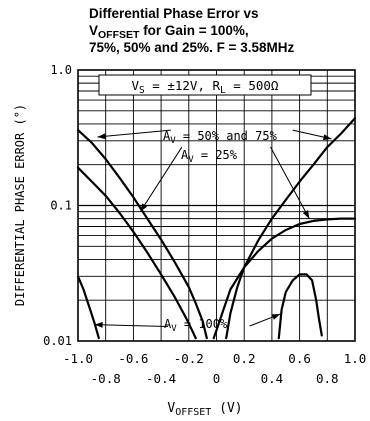 The width and height of the screenshot is (370, 421). I want to click on conditions-label: VS = ±12V, RL = 500Ω, so click(205, 87).